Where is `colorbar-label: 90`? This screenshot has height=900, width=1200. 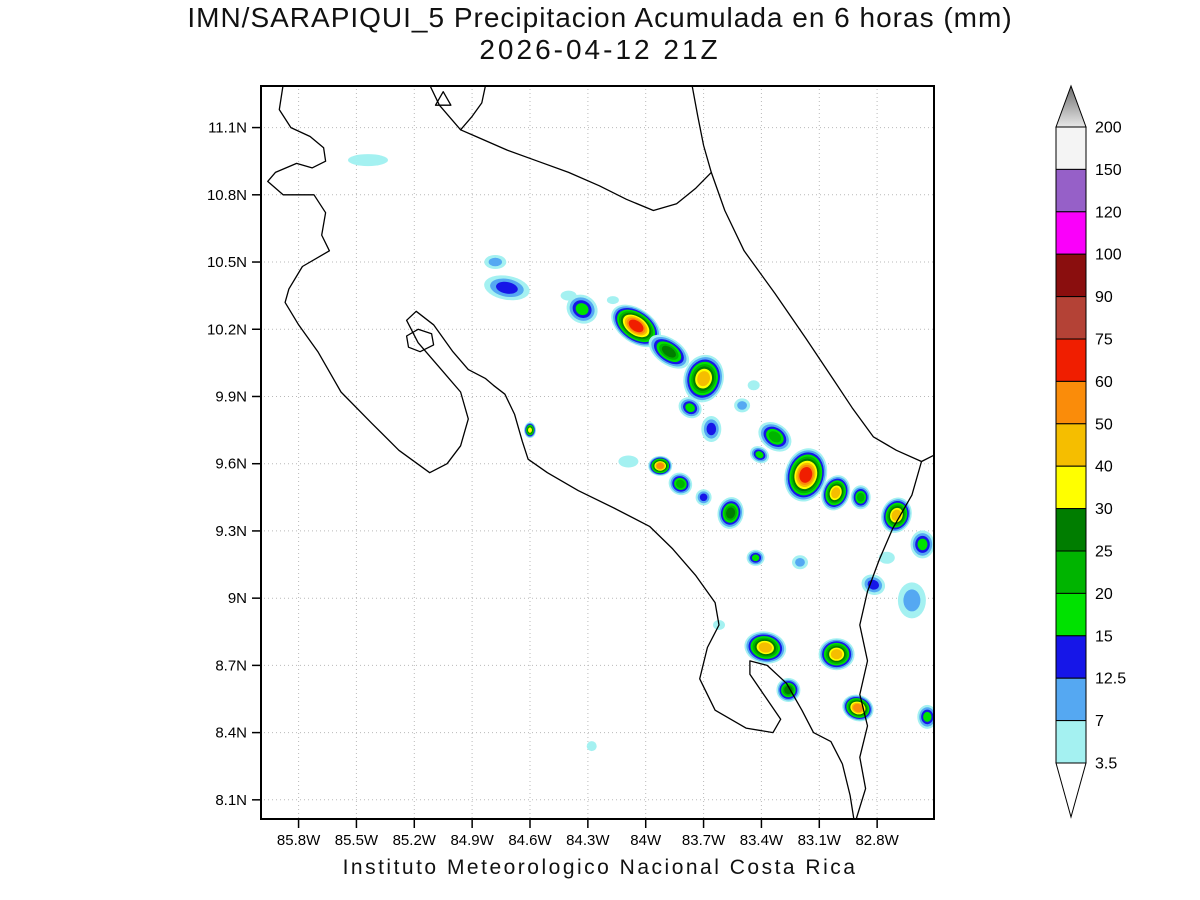 colorbar-label: 90 is located at coordinates (1104, 297).